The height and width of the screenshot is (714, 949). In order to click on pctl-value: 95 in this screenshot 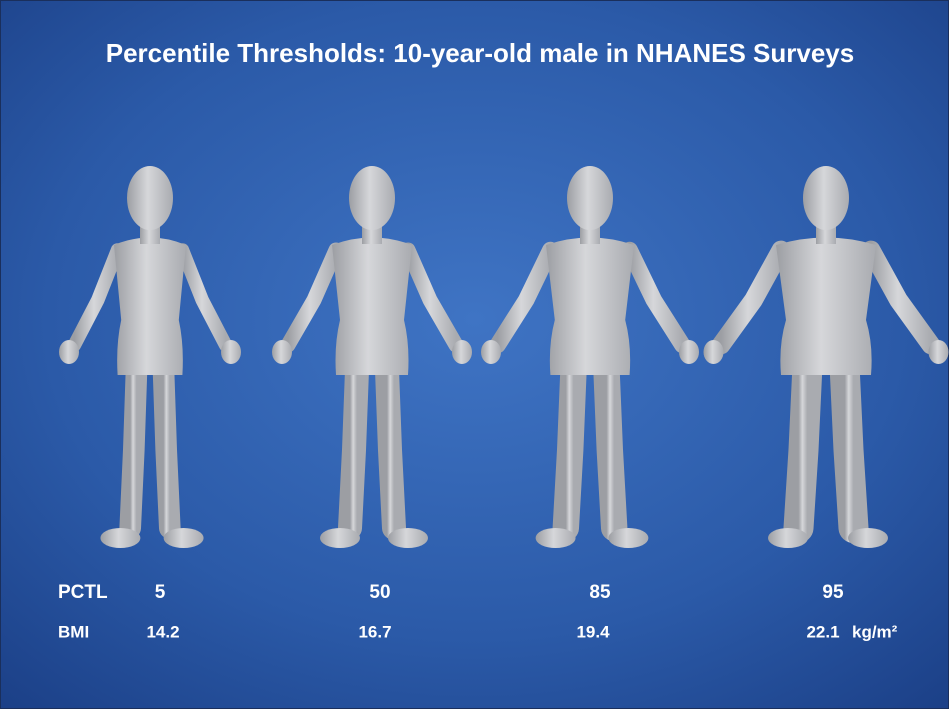, I will do `click(833, 592)`.